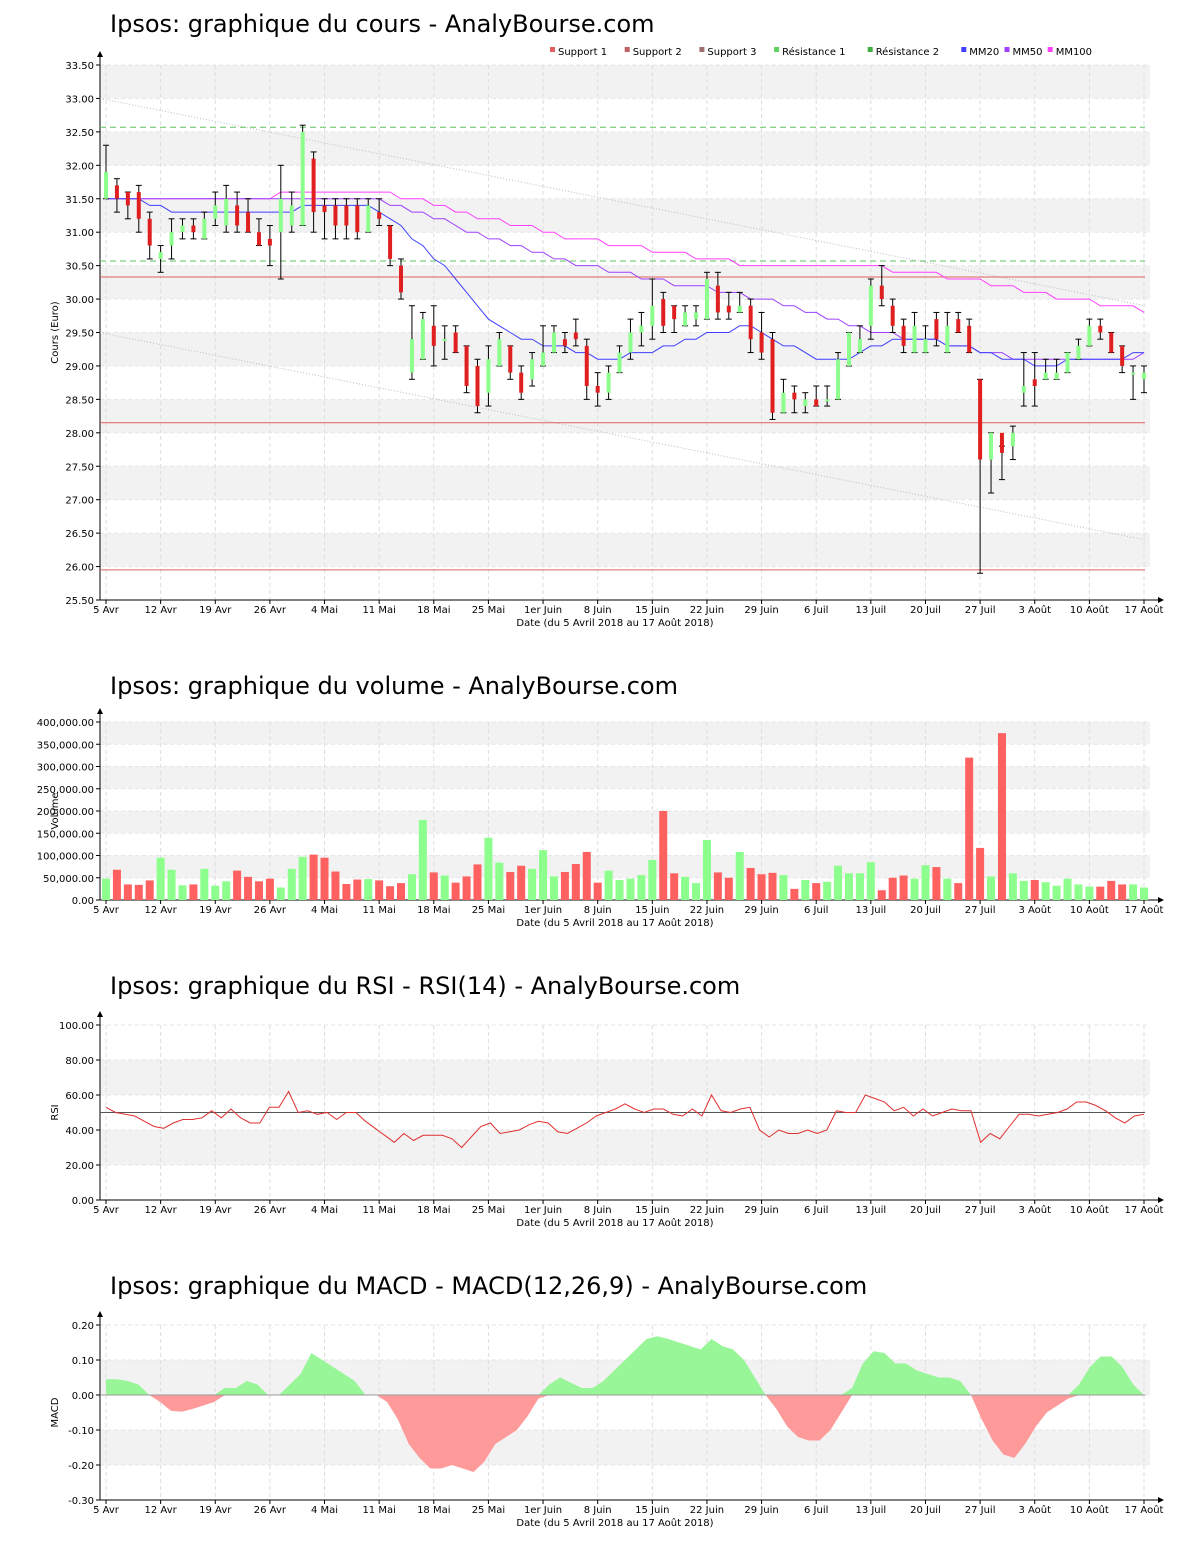 This screenshot has height=1554, width=1200. Describe the element at coordinates (215, 1210) in the screenshot. I see `rsi-x-tick-label: 19 Avr` at that location.